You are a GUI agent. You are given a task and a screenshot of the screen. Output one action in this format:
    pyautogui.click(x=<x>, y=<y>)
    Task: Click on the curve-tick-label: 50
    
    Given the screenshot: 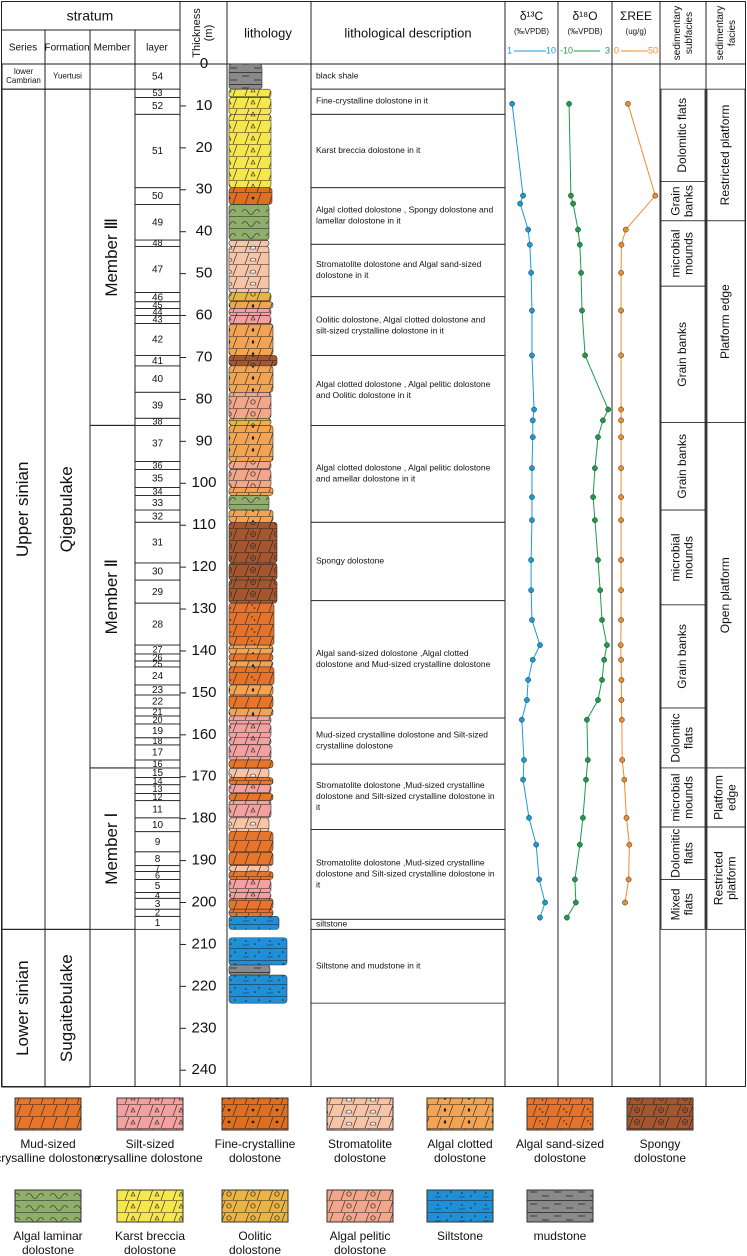 What is the action you would take?
    pyautogui.click(x=653, y=50)
    